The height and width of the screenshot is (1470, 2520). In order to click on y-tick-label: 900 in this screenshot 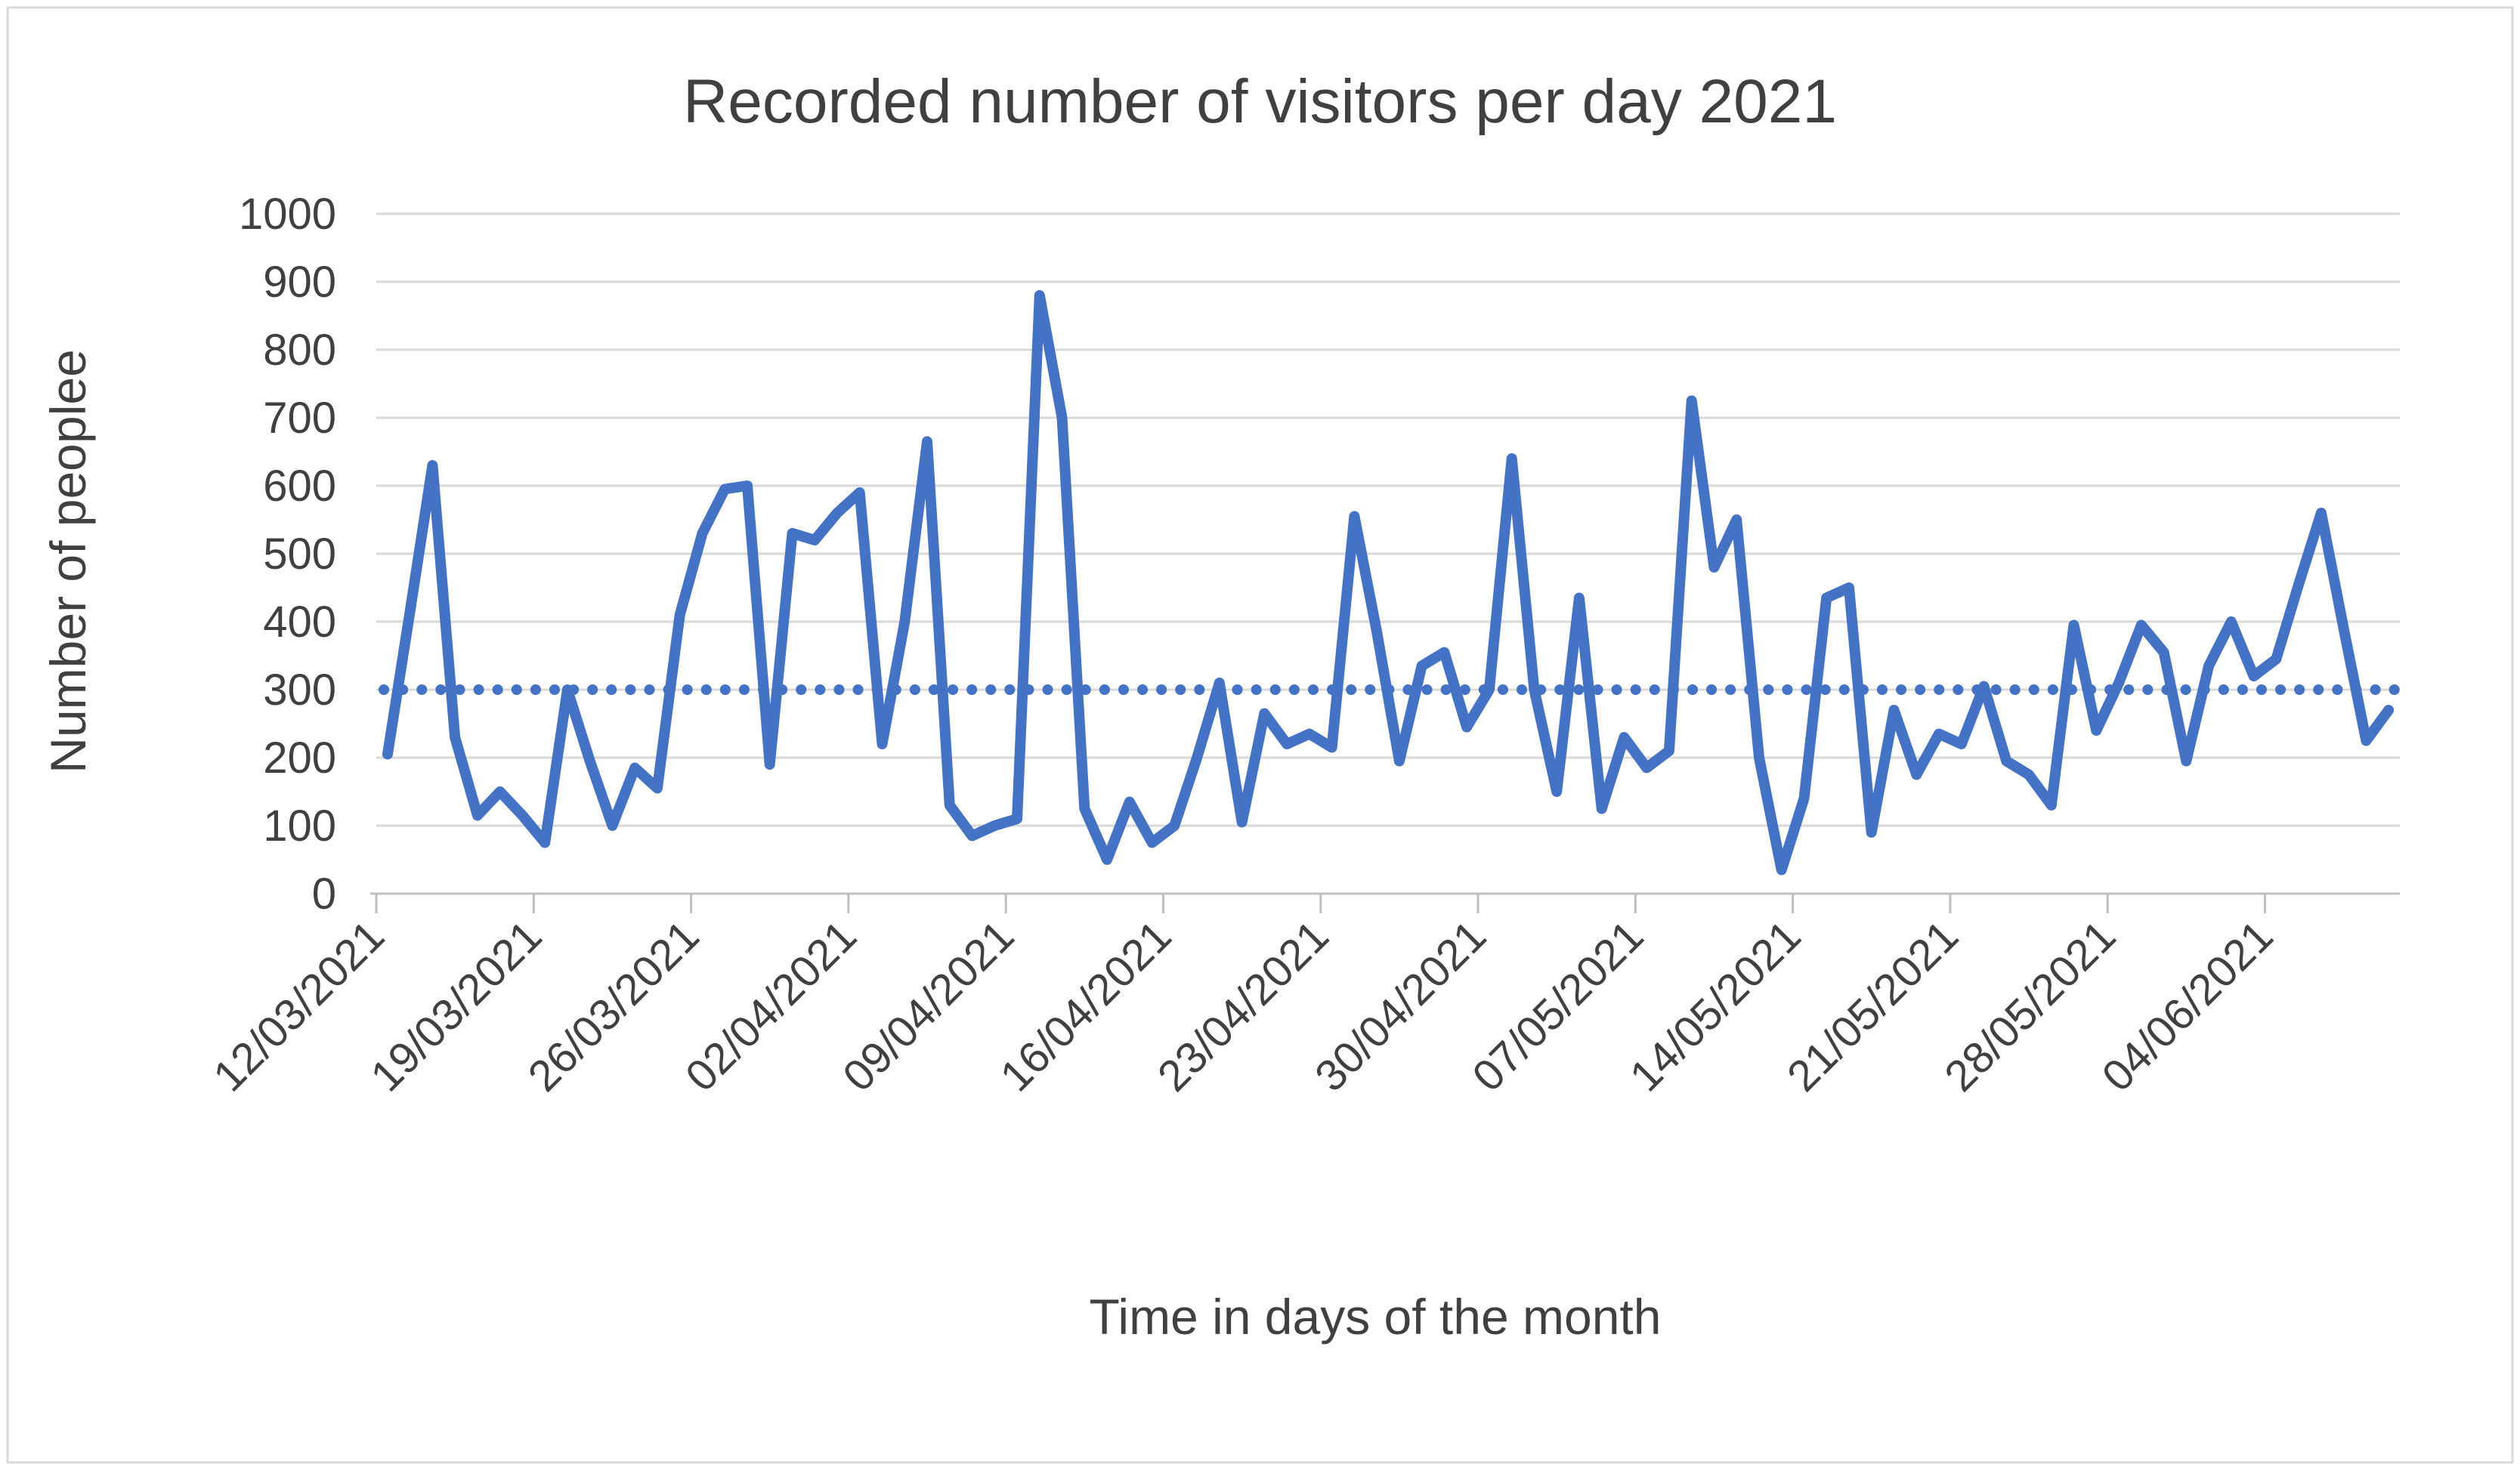, I will do `click(299, 282)`.